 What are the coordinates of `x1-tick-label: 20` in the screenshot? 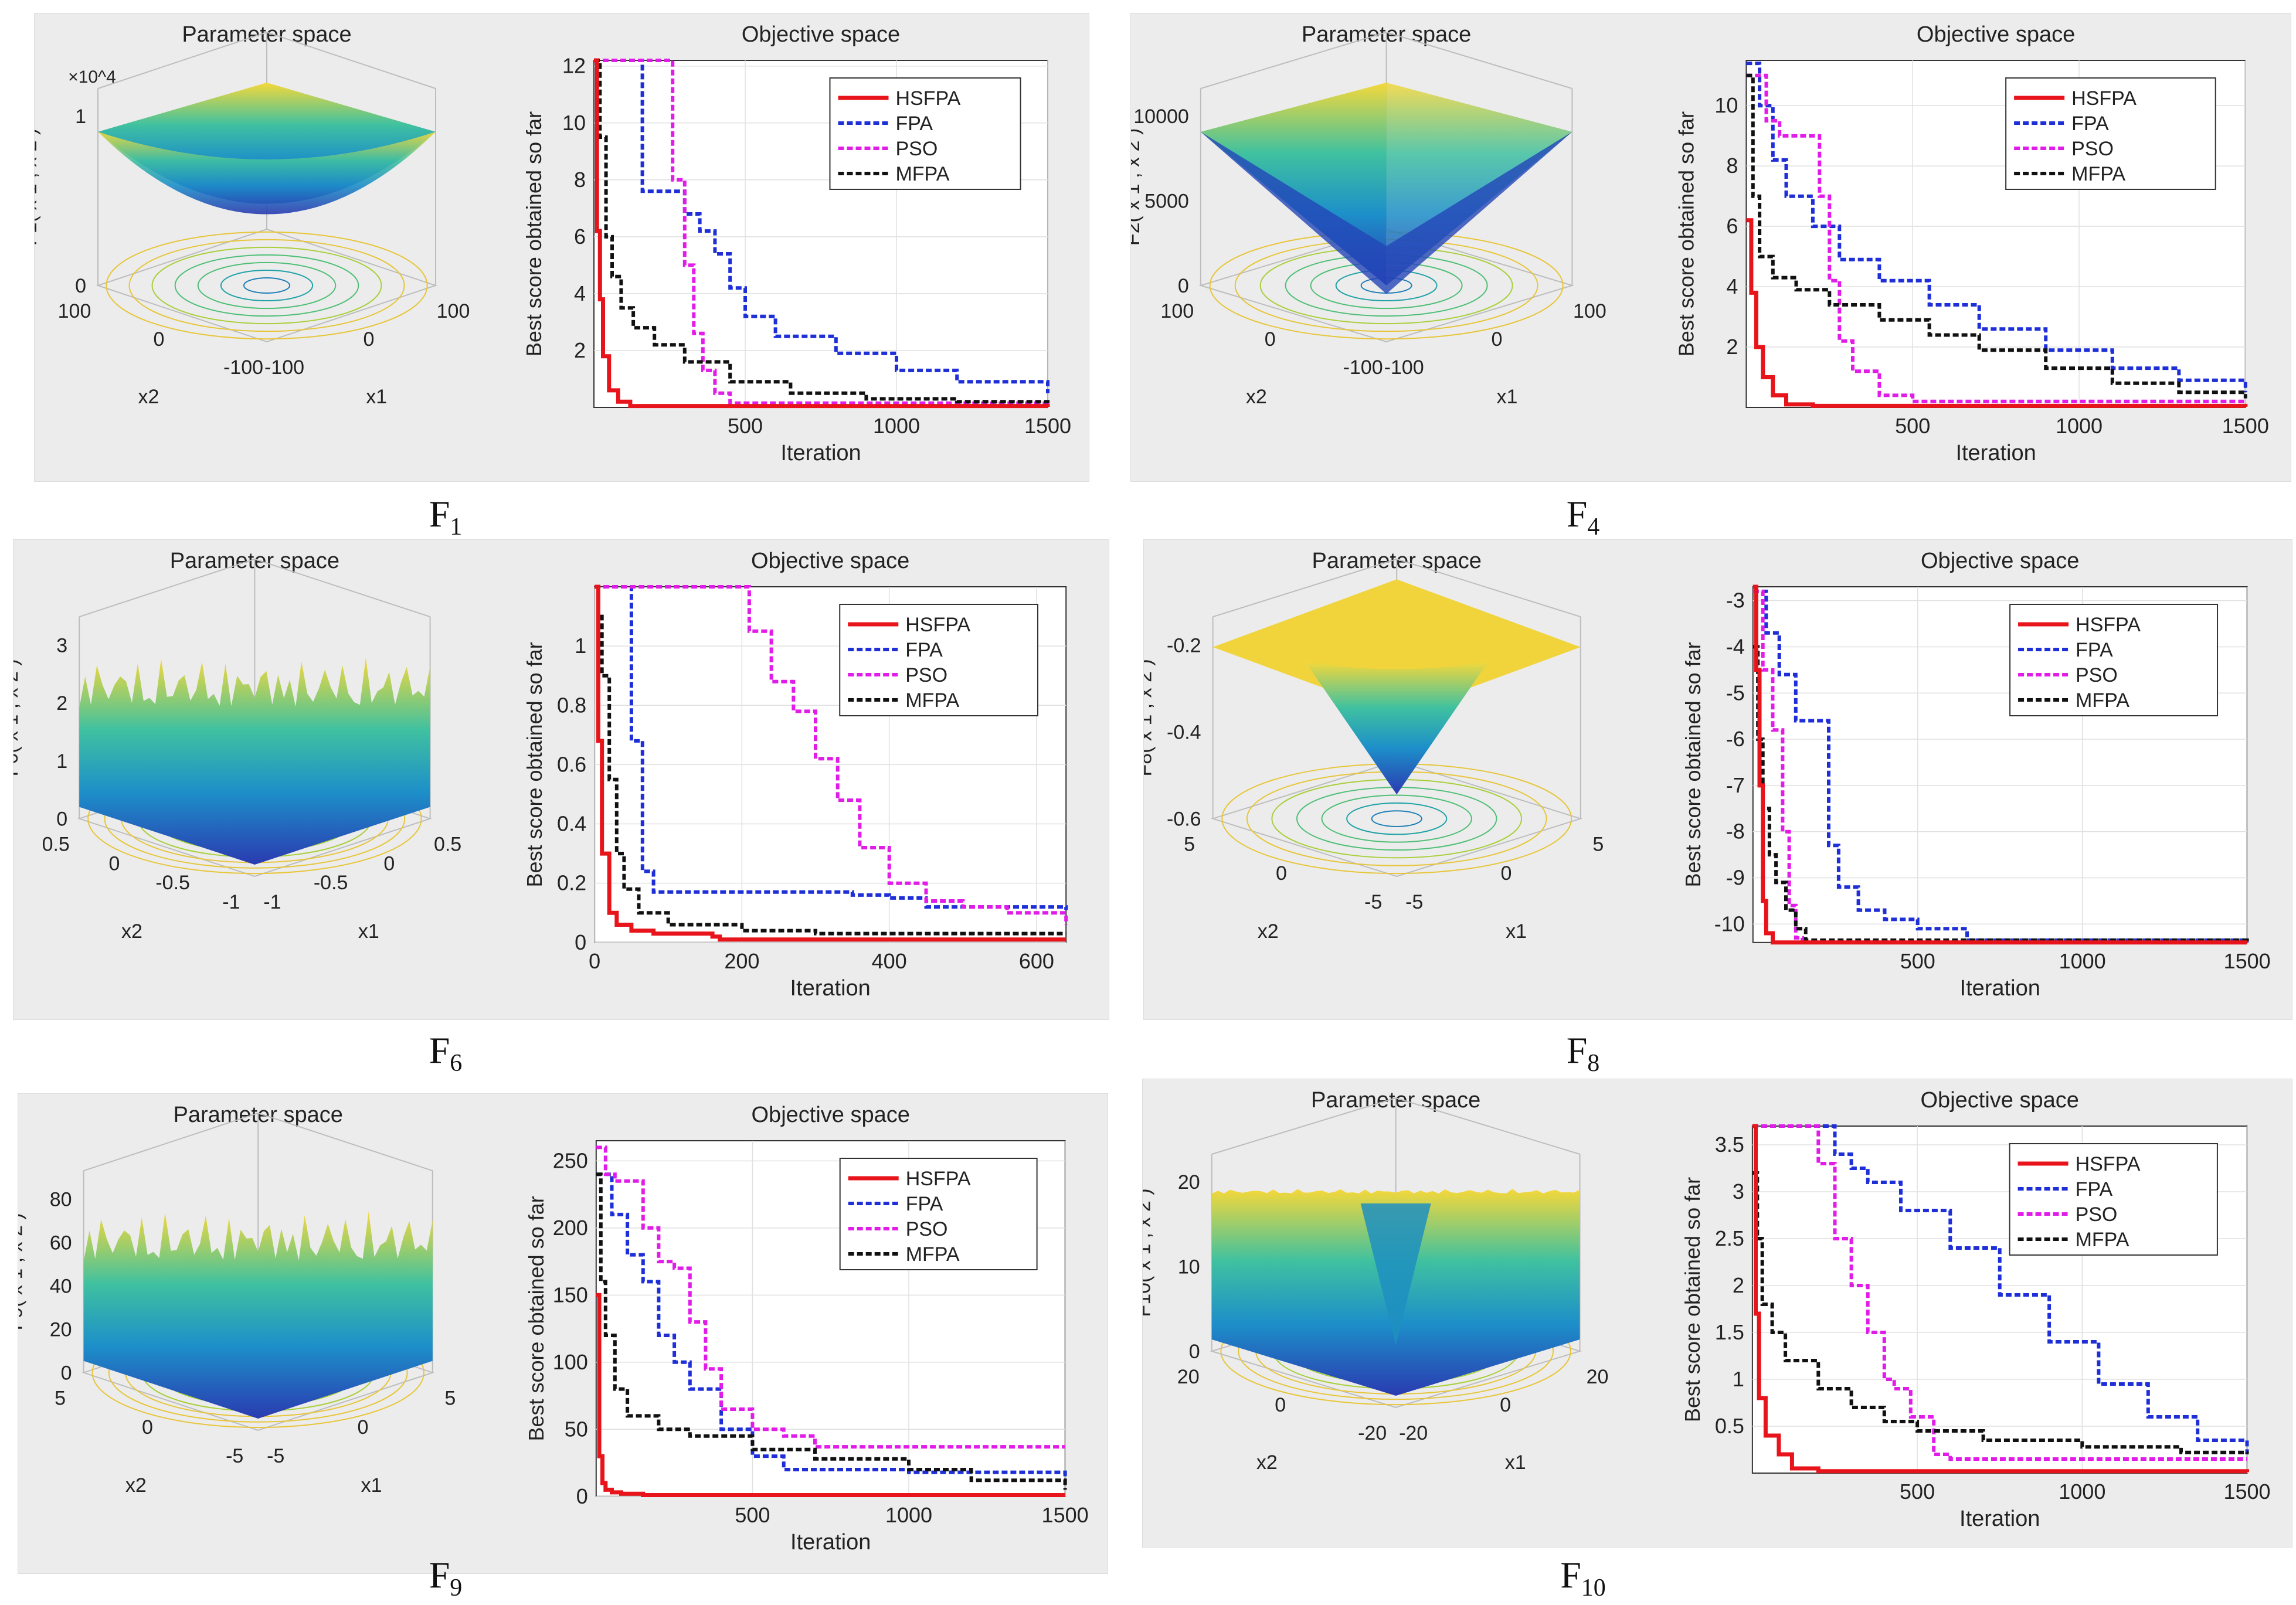 It's located at (1598, 1377).